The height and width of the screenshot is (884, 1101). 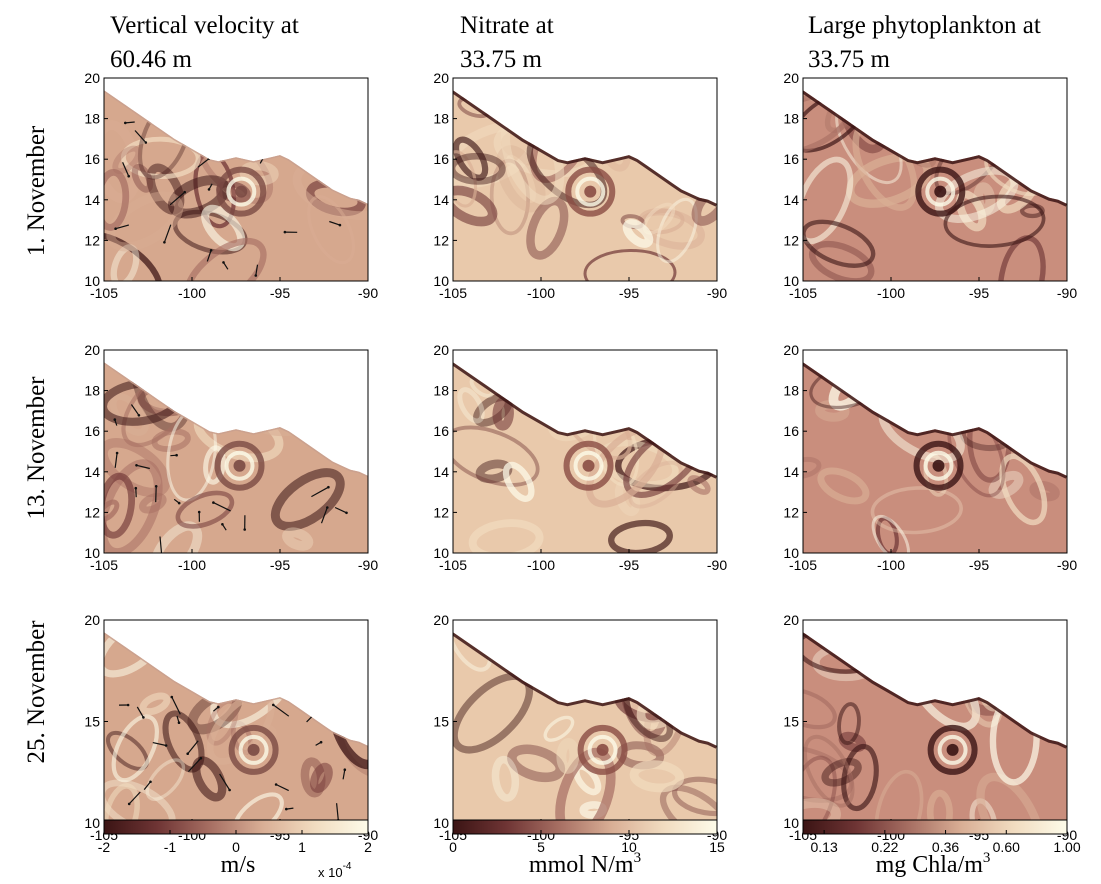 I want to click on colorbar-labels: m/s x 10-4 mmol N/m3 mg Chla/m3, so click(x=606, y=865).